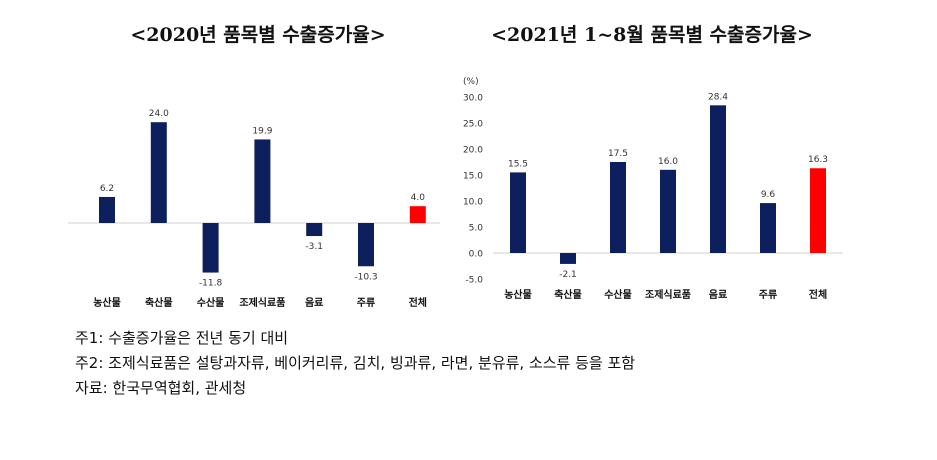 This screenshot has height=460, width=937. What do you see at coordinates (418, 198) in the screenshot?
I see `chart1-data-label: 4.0` at bounding box center [418, 198].